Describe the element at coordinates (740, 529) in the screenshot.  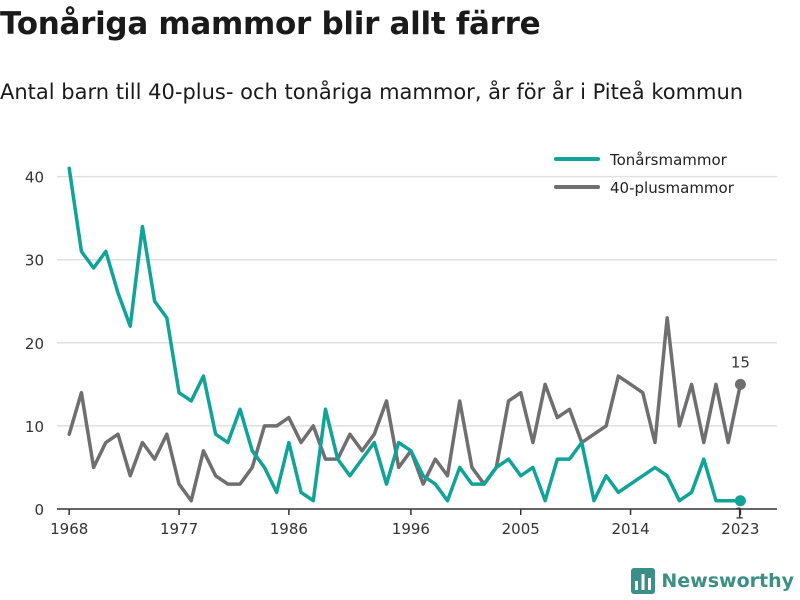
I see `x-tick-label: 2023` at that location.